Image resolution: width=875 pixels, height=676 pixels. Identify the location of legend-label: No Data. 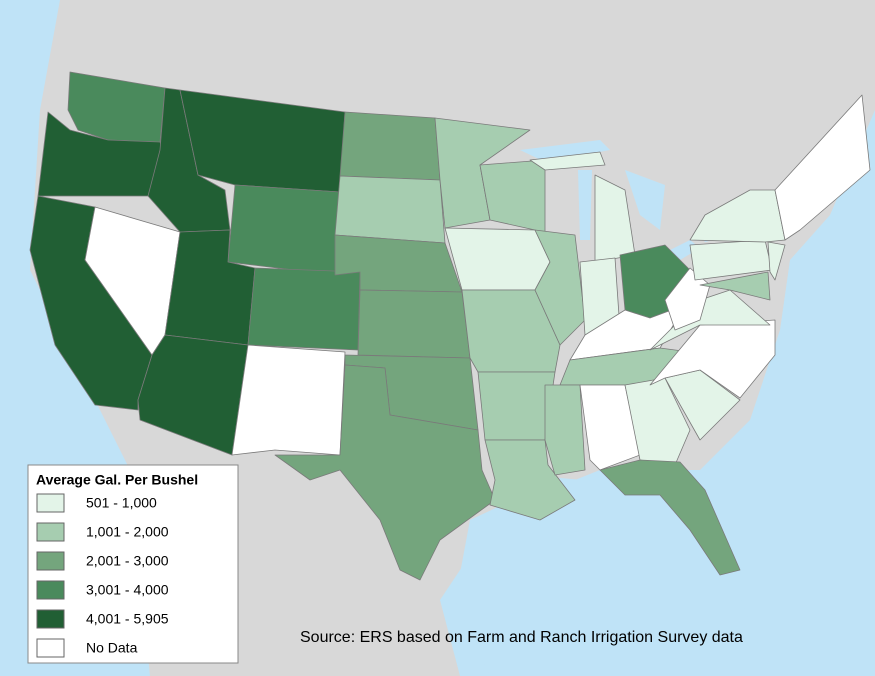
(112, 648).